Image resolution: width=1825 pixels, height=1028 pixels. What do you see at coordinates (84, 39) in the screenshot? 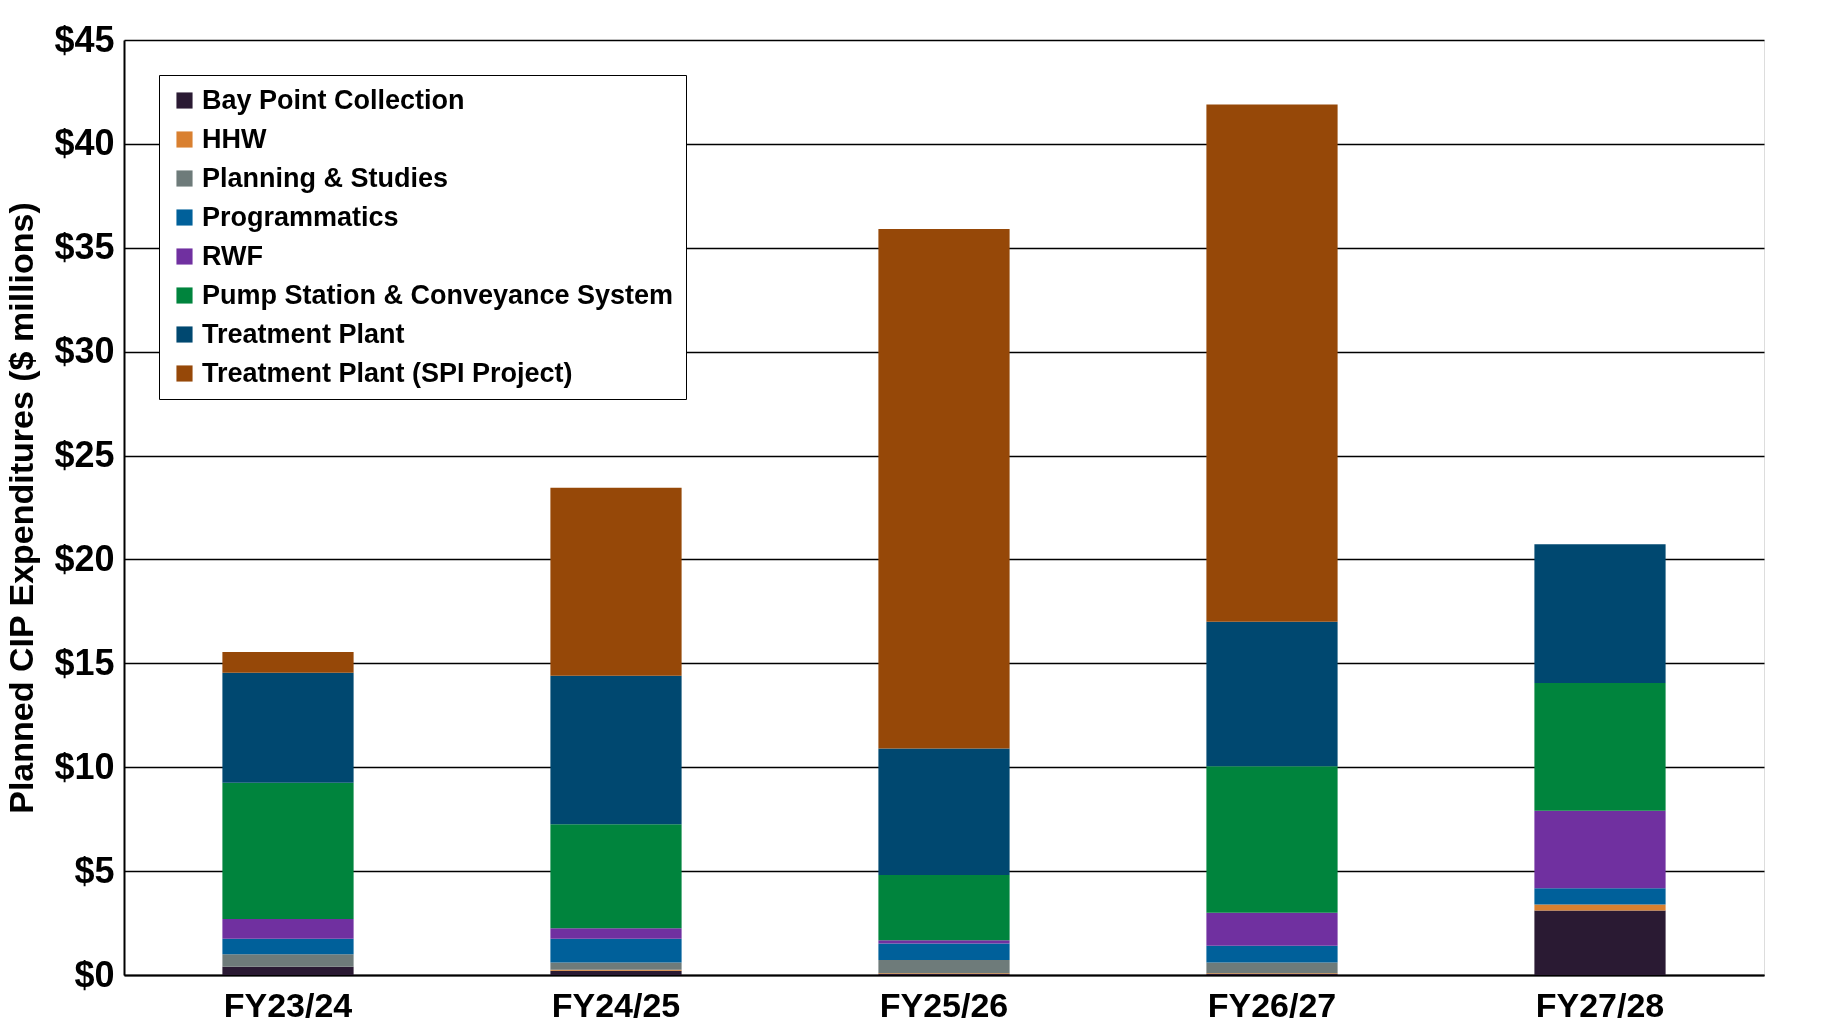
I see `y-tick-label: $45` at bounding box center [84, 39].